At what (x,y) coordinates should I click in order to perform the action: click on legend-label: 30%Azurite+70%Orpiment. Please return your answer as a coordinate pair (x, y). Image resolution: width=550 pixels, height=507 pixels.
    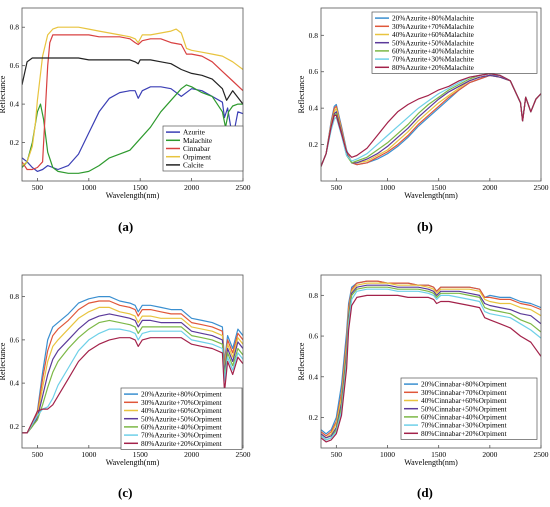
    Looking at the image, I should click on (181, 402).